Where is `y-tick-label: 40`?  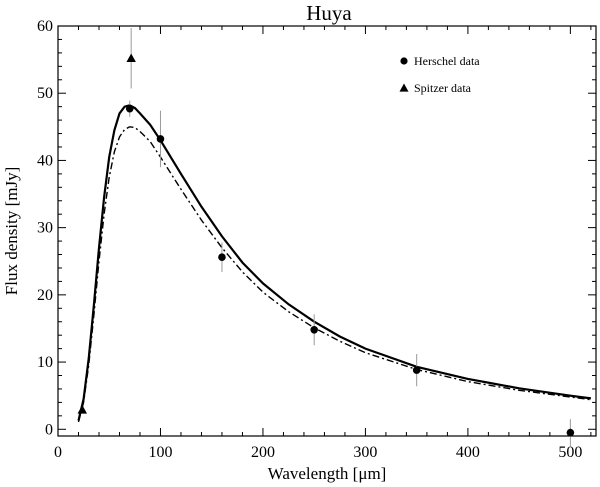
y-tick-label: 40 is located at coordinates (45, 160).